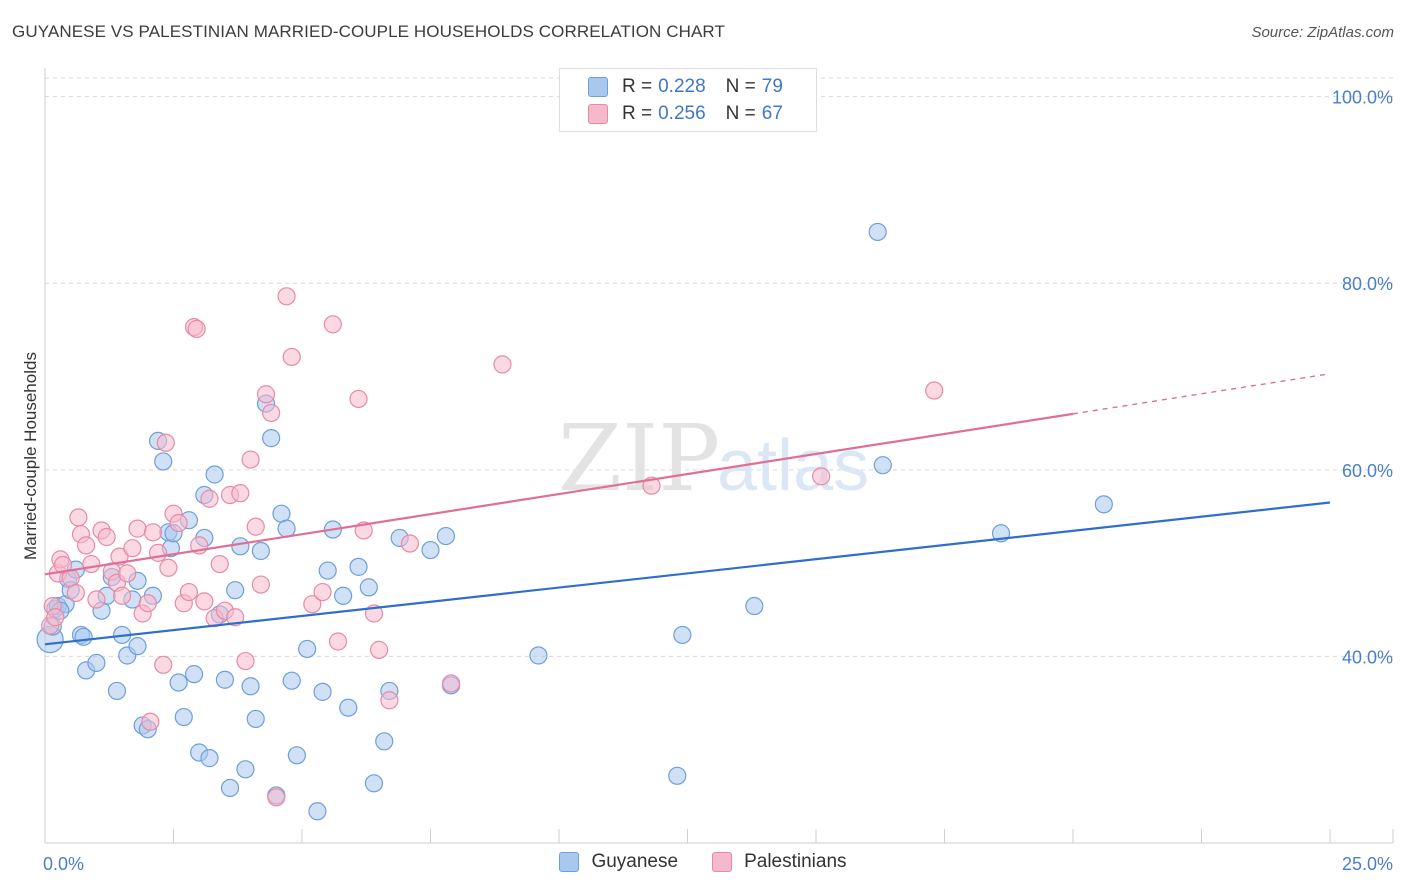  I want to click on legend-r-value: 0.256, so click(682, 113).